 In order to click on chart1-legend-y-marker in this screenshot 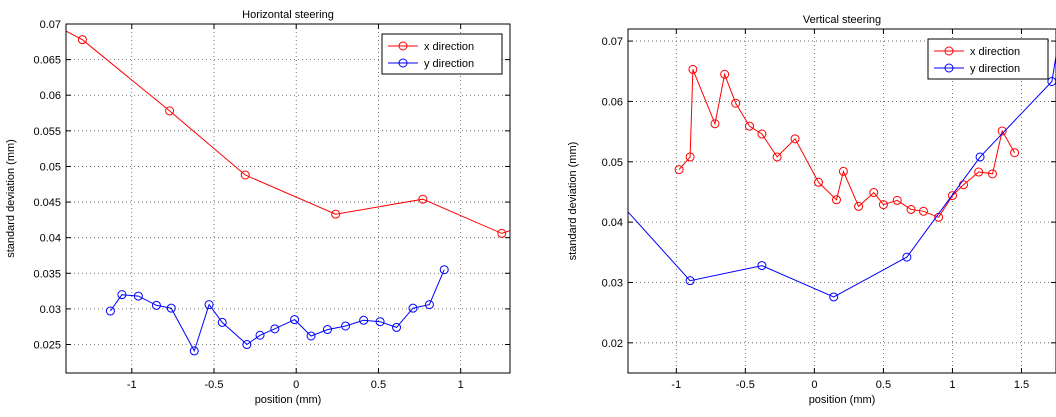, I will do `click(403, 63)`.